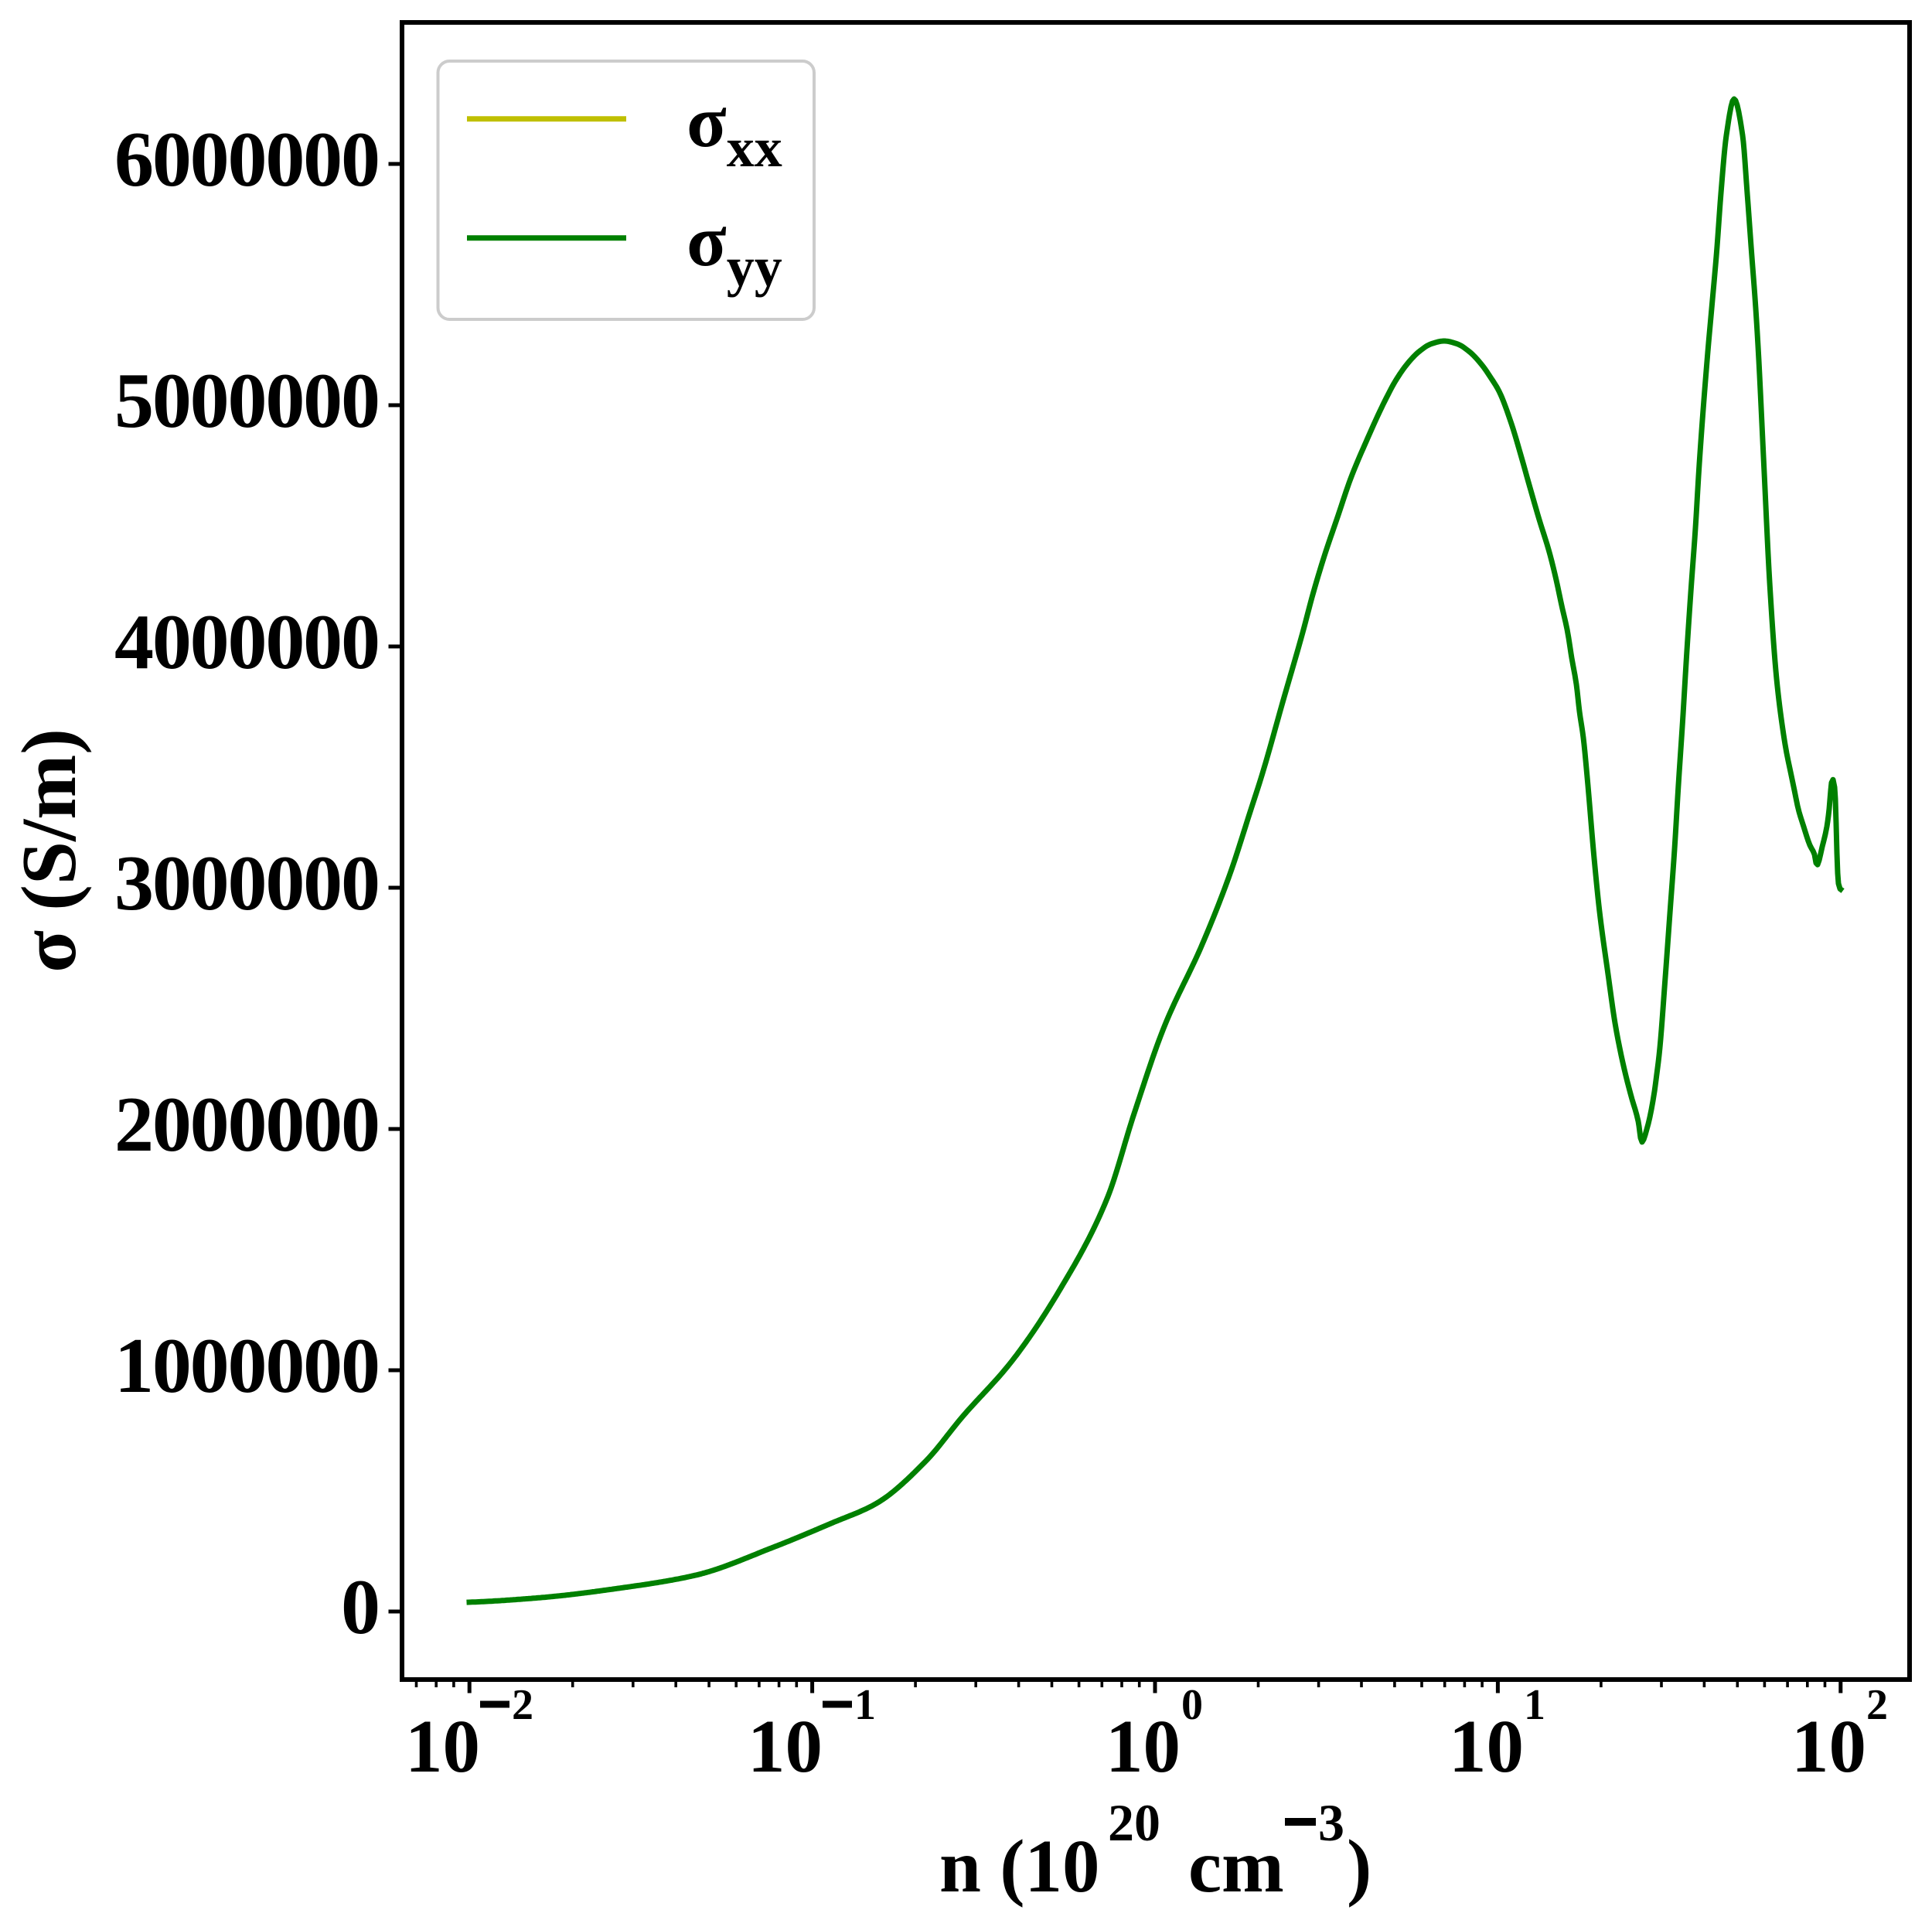  What do you see at coordinates (48, 850) in the screenshot?
I see `svg-text: σ (S/m)` at bounding box center [48, 850].